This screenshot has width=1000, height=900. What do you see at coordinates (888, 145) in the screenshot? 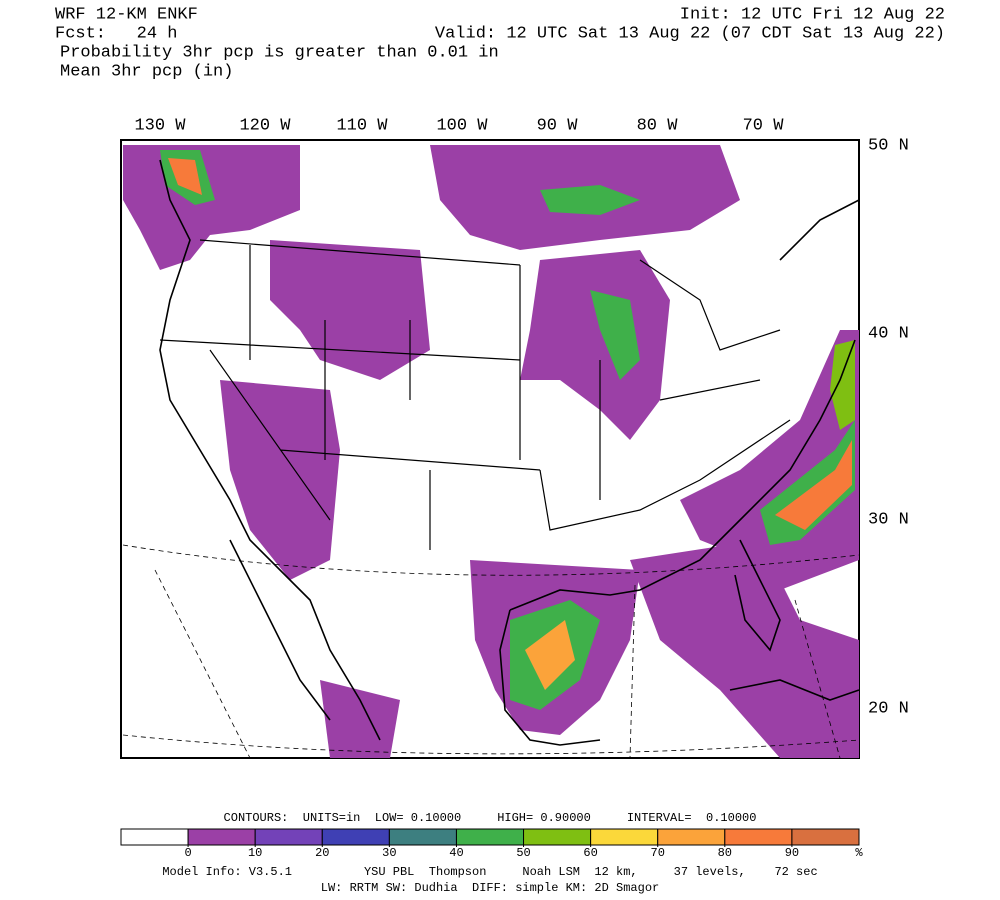
I see `lat-label: 50 N` at bounding box center [888, 145].